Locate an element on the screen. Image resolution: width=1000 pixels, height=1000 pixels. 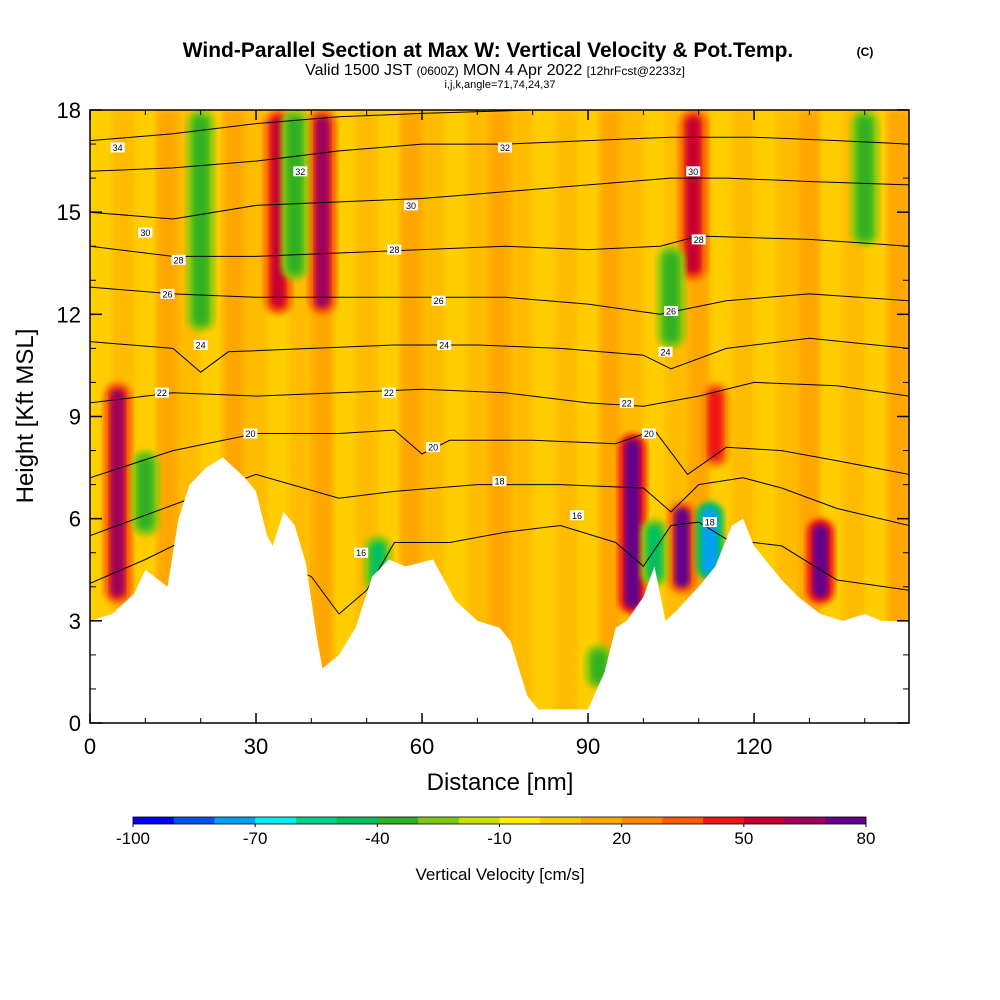
colorbar: -100 -70 -40 -10 20 50 80 is located at coordinates (495, 832).